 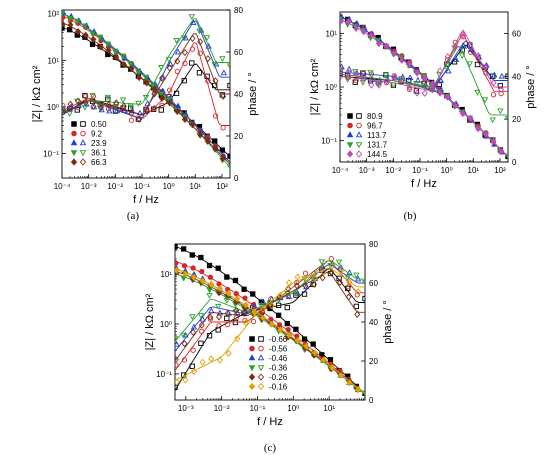 I want to click on caption-a: (a), so click(x=133, y=216).